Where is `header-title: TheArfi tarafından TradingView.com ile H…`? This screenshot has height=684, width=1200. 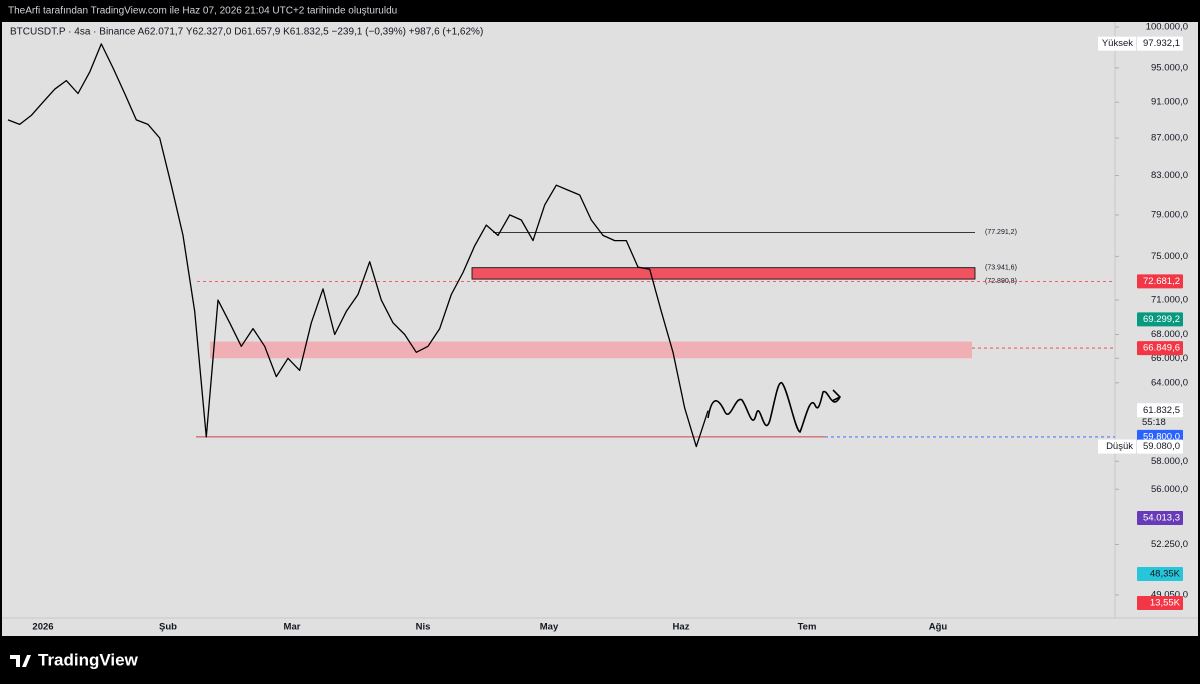 header-title: TheArfi tarafından TradingView.com ile H… is located at coordinates (202, 11).